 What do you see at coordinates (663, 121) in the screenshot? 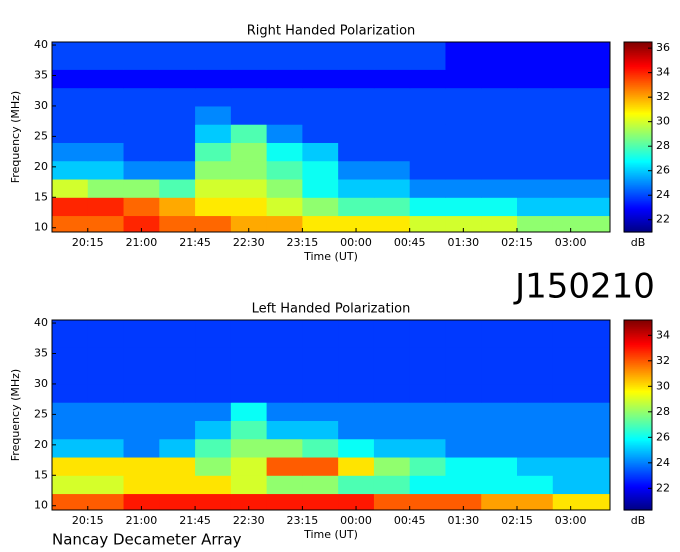
I see `colorbar-tick-label: 30` at bounding box center [663, 121].